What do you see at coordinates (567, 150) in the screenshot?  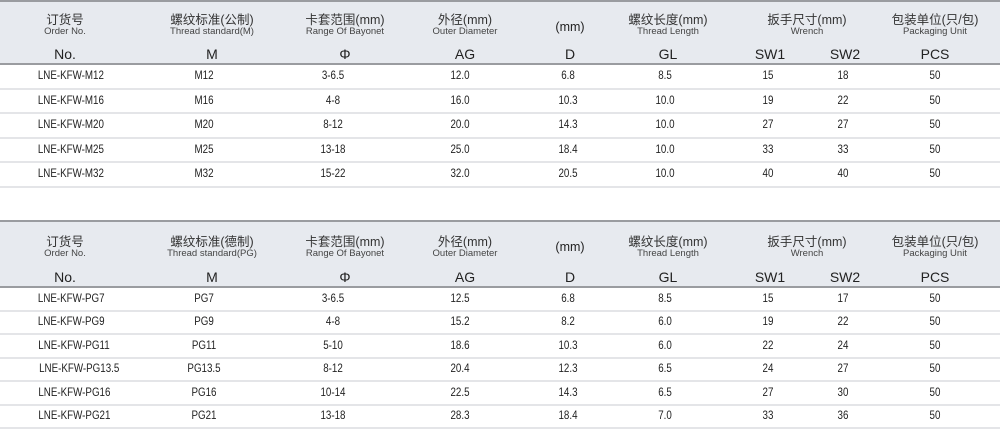 I see `cell-text: 18.4` at bounding box center [567, 150].